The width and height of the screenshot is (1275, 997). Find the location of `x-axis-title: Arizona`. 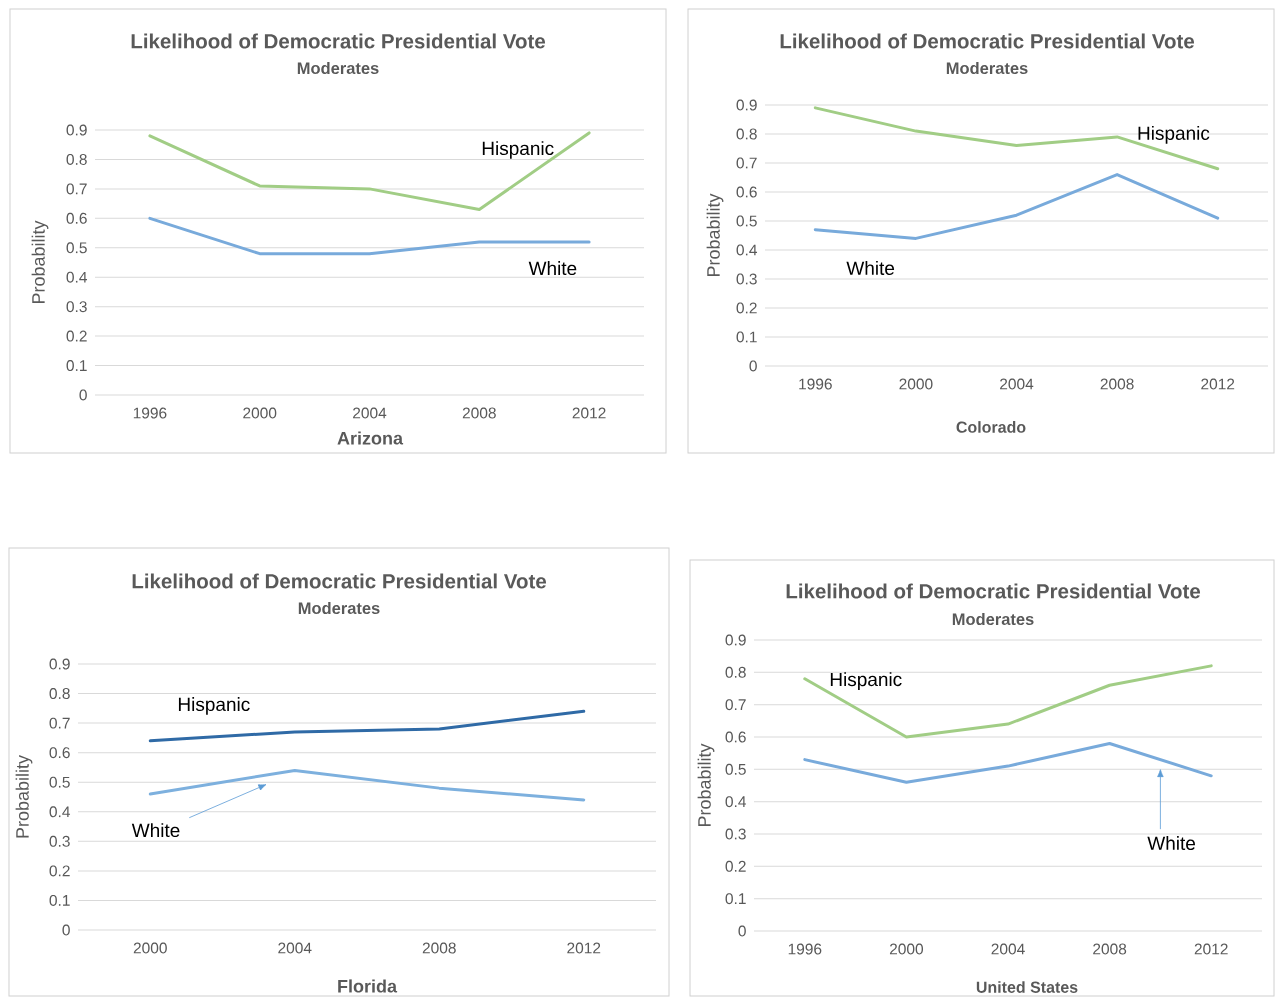

x-axis-title: Arizona is located at coordinates (370, 438).